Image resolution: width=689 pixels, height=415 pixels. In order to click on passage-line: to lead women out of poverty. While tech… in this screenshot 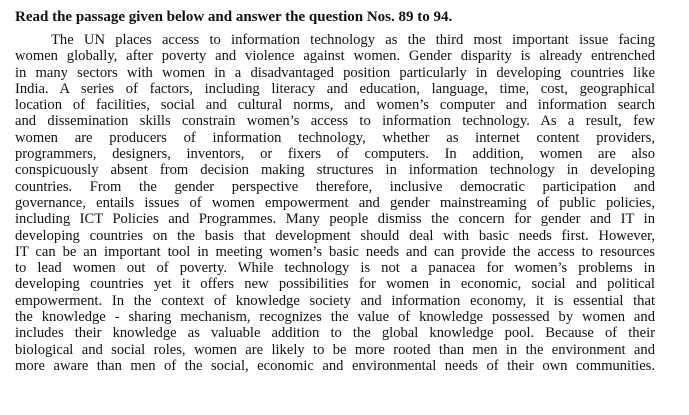, I will do `click(335, 268)`.